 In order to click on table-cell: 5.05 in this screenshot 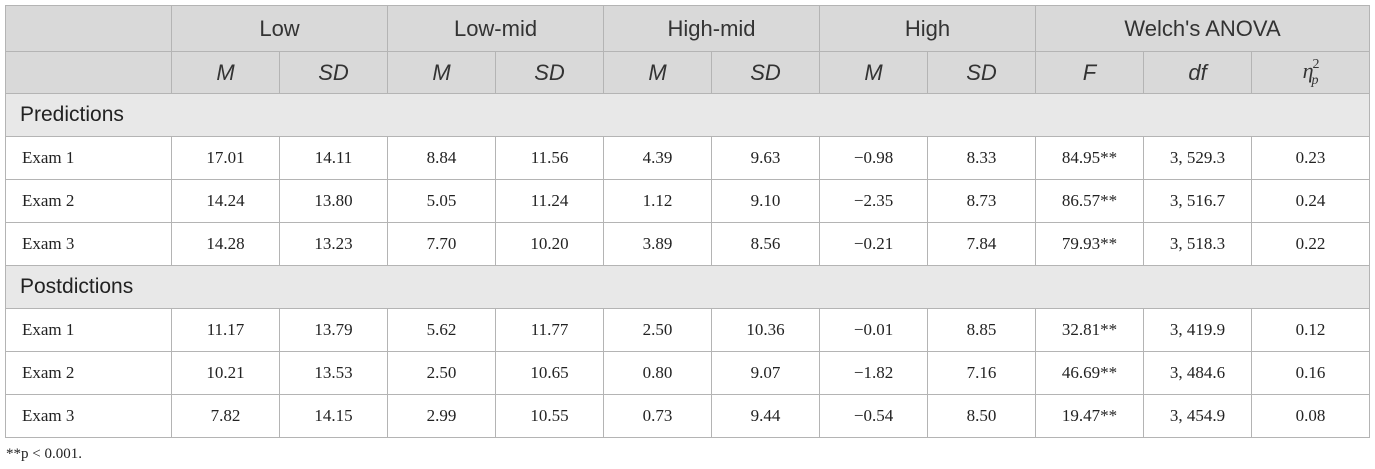, I will do `click(442, 201)`.